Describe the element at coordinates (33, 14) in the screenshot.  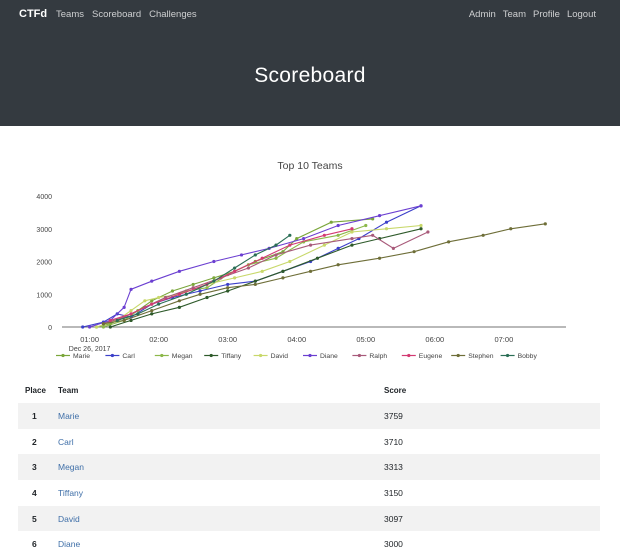
I see `brand-logo: CTFd` at that location.